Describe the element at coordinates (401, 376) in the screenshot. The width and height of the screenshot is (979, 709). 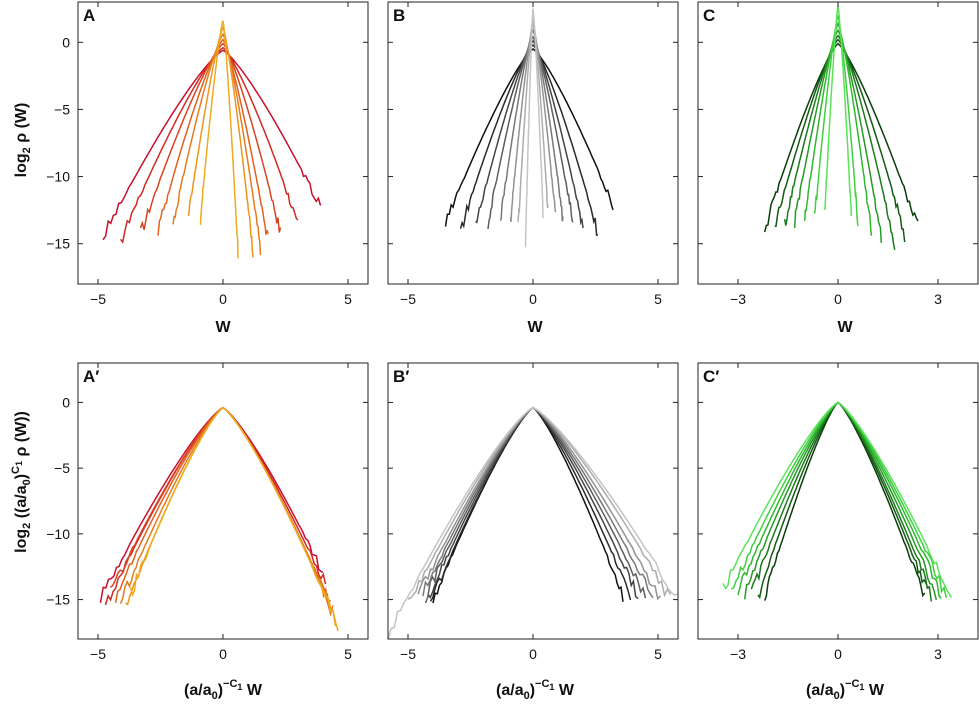
I see `panel-label: B′` at that location.